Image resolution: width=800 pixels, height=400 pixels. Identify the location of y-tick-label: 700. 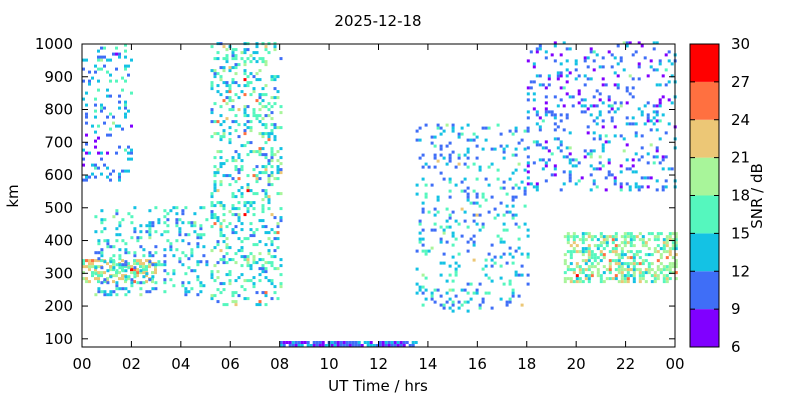
(58, 142).